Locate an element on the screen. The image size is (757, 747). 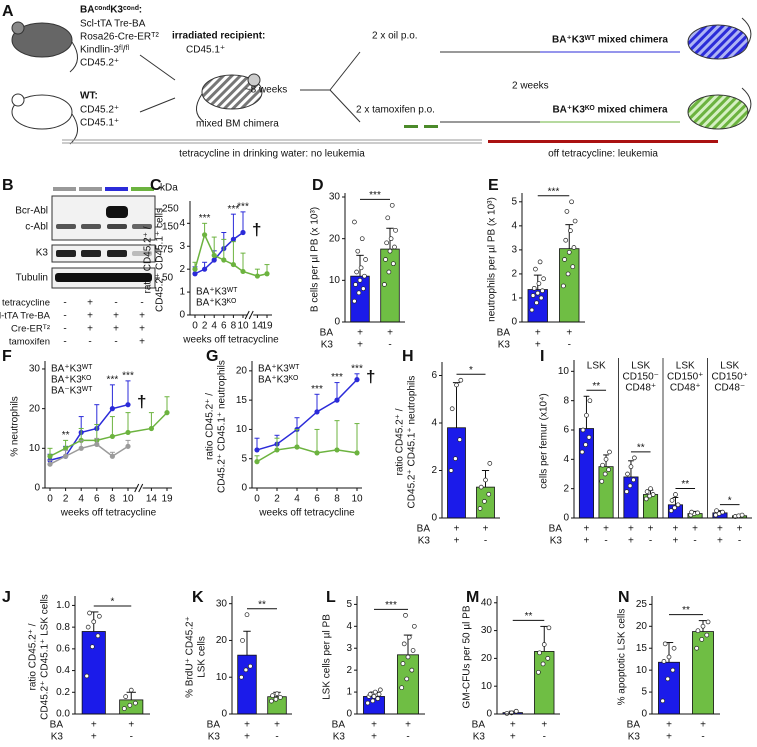
donor-genotype: Kindlin-3ᶠˡ/ᶠˡ is located at coordinates (105, 50).